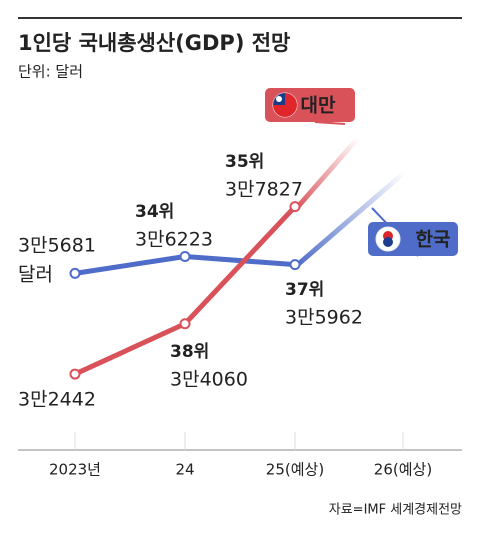 This screenshot has width=480, height=540. Describe the element at coordinates (174, 240) in the screenshot. I see `value-label: 3만6223` at that location.